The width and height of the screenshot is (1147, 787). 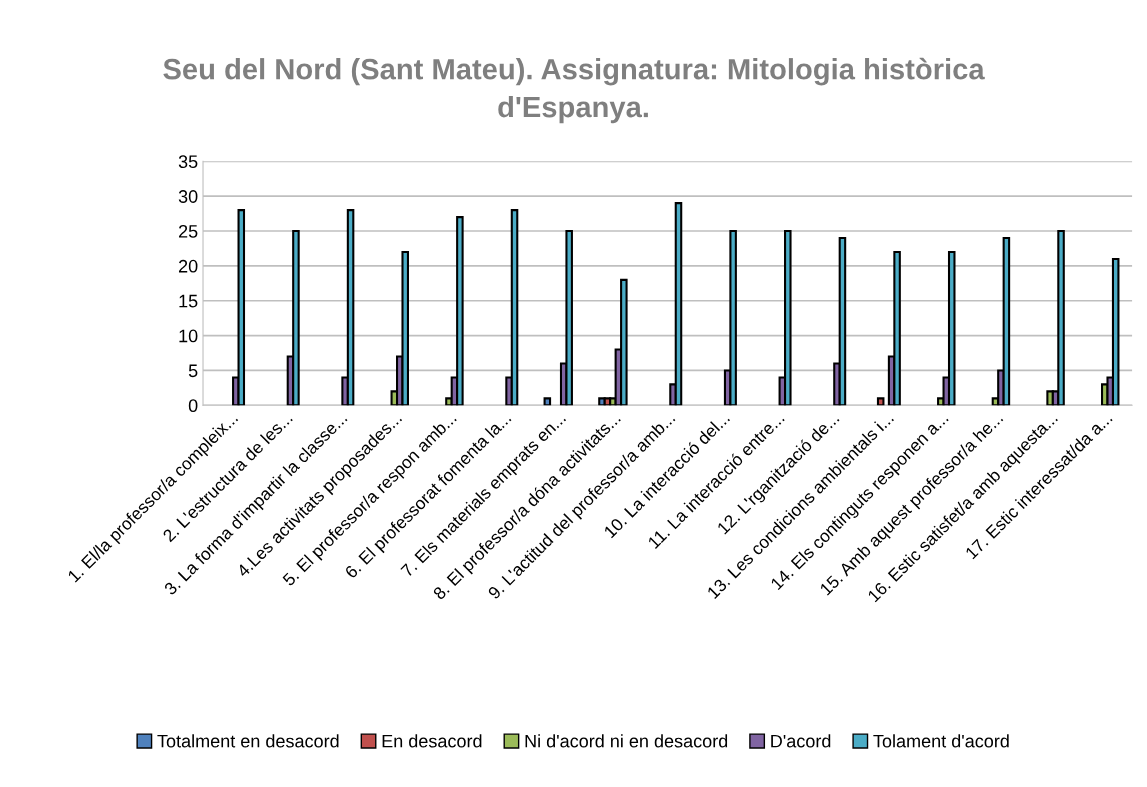 What do you see at coordinates (432, 741) in the screenshot?
I see `legend-label: En desacord` at bounding box center [432, 741].